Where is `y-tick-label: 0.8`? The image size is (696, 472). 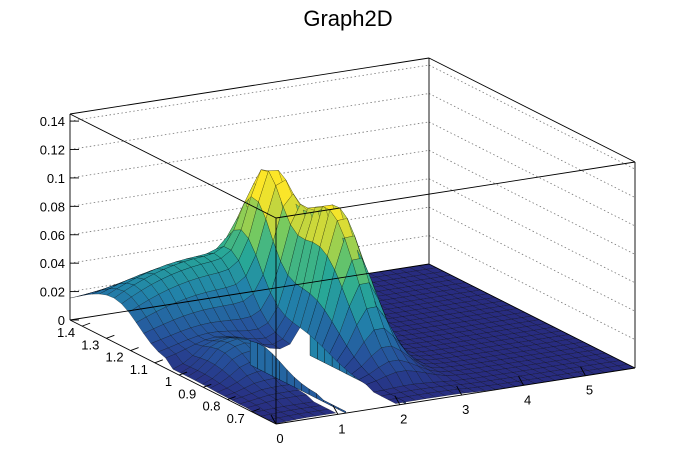 y-tick-label: 0.8 is located at coordinates (211, 406).